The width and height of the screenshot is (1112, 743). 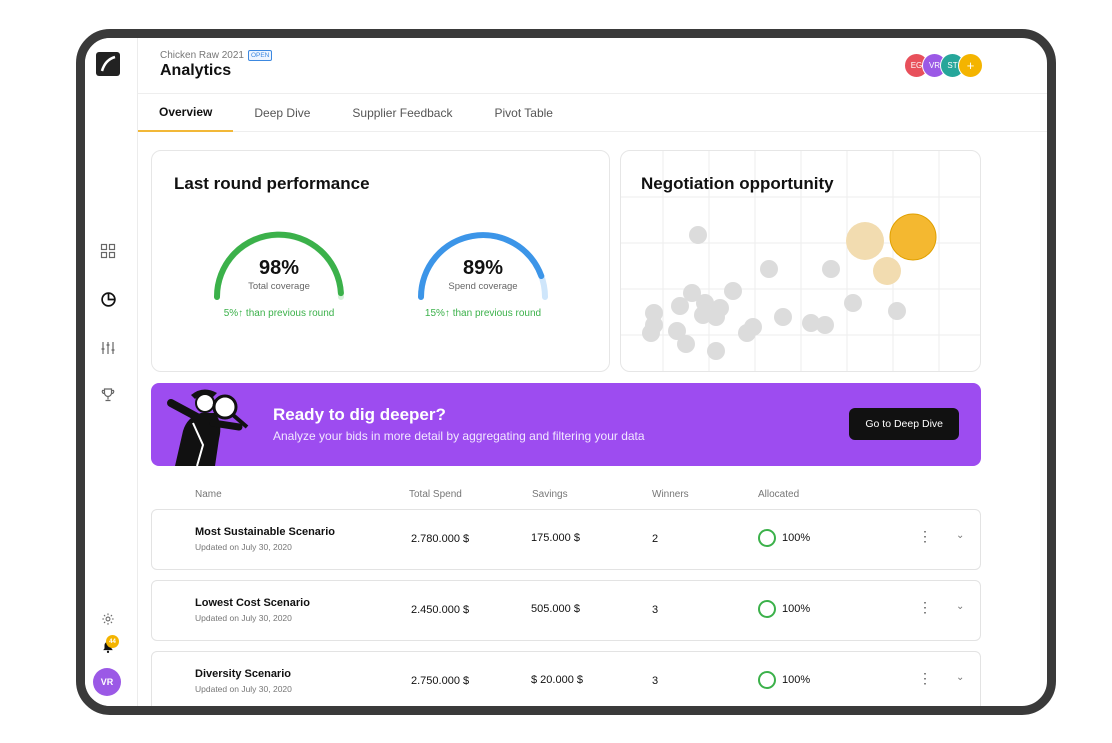 What do you see at coordinates (970, 65) in the screenshot?
I see `add-collaborator-button: +` at bounding box center [970, 65].